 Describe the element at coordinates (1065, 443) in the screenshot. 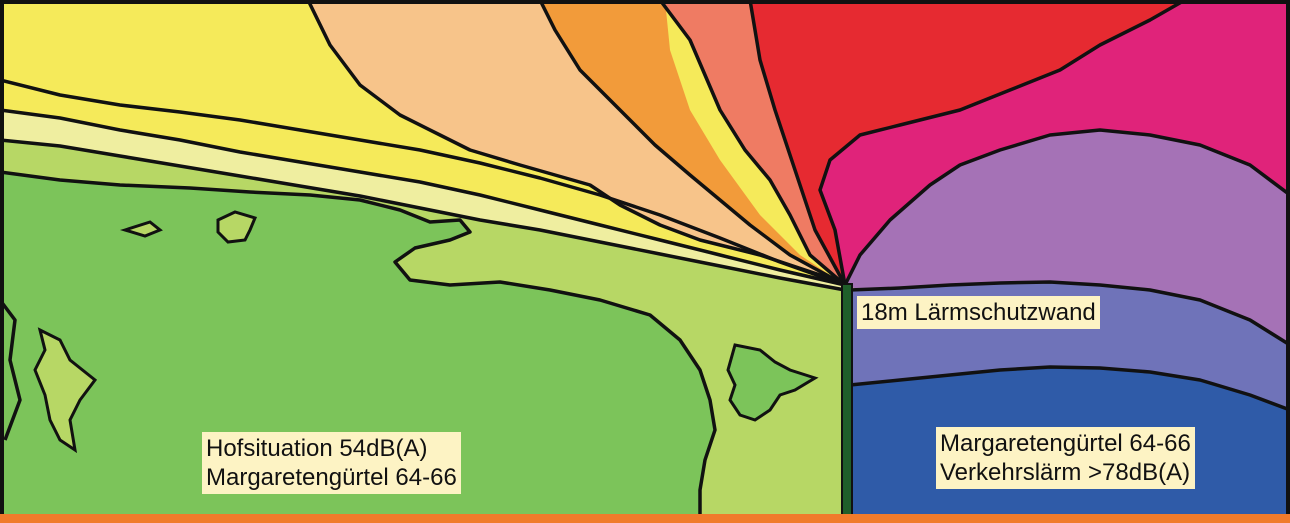

I see `street-label-line-1: Margaretengürtel 64-66` at that location.